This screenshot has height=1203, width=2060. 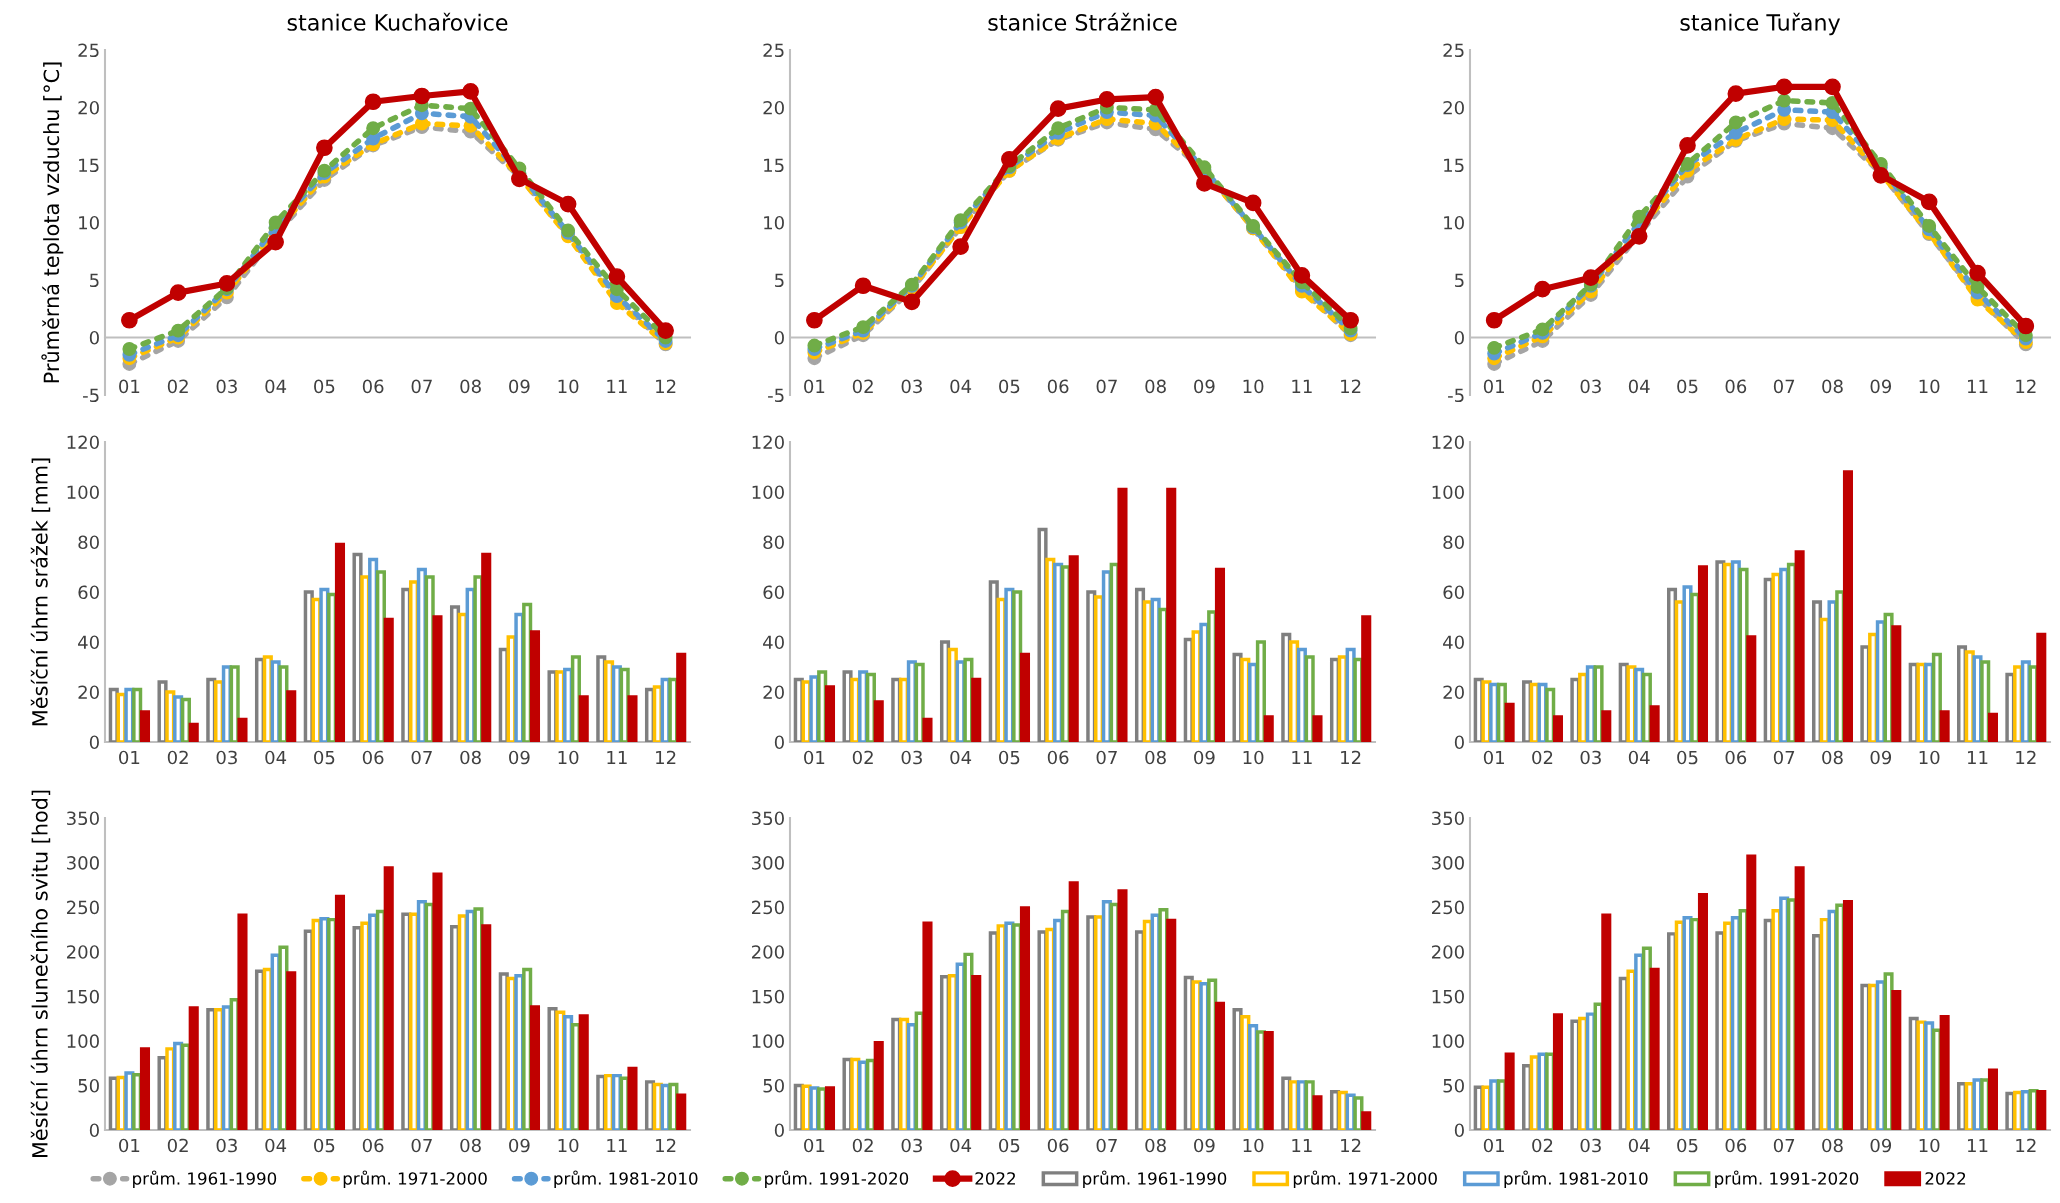 I want to click on chart-title: stanice Tuřany, so click(x=1760, y=24).